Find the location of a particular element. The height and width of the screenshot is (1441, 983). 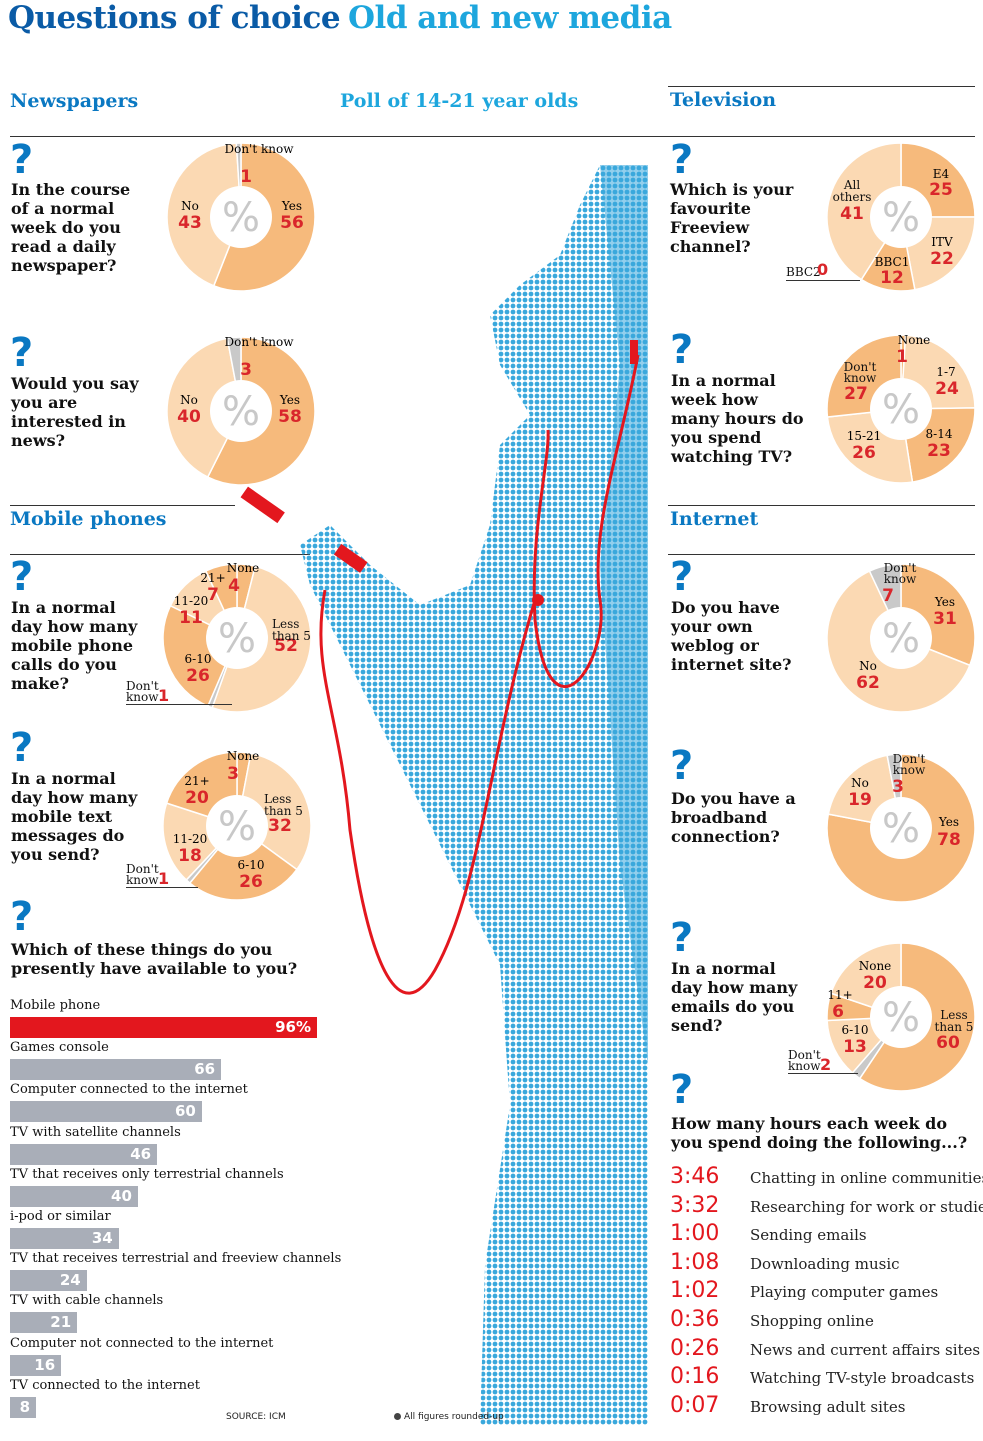

hours-activity: Sending emails is located at coordinates (808, 1235).